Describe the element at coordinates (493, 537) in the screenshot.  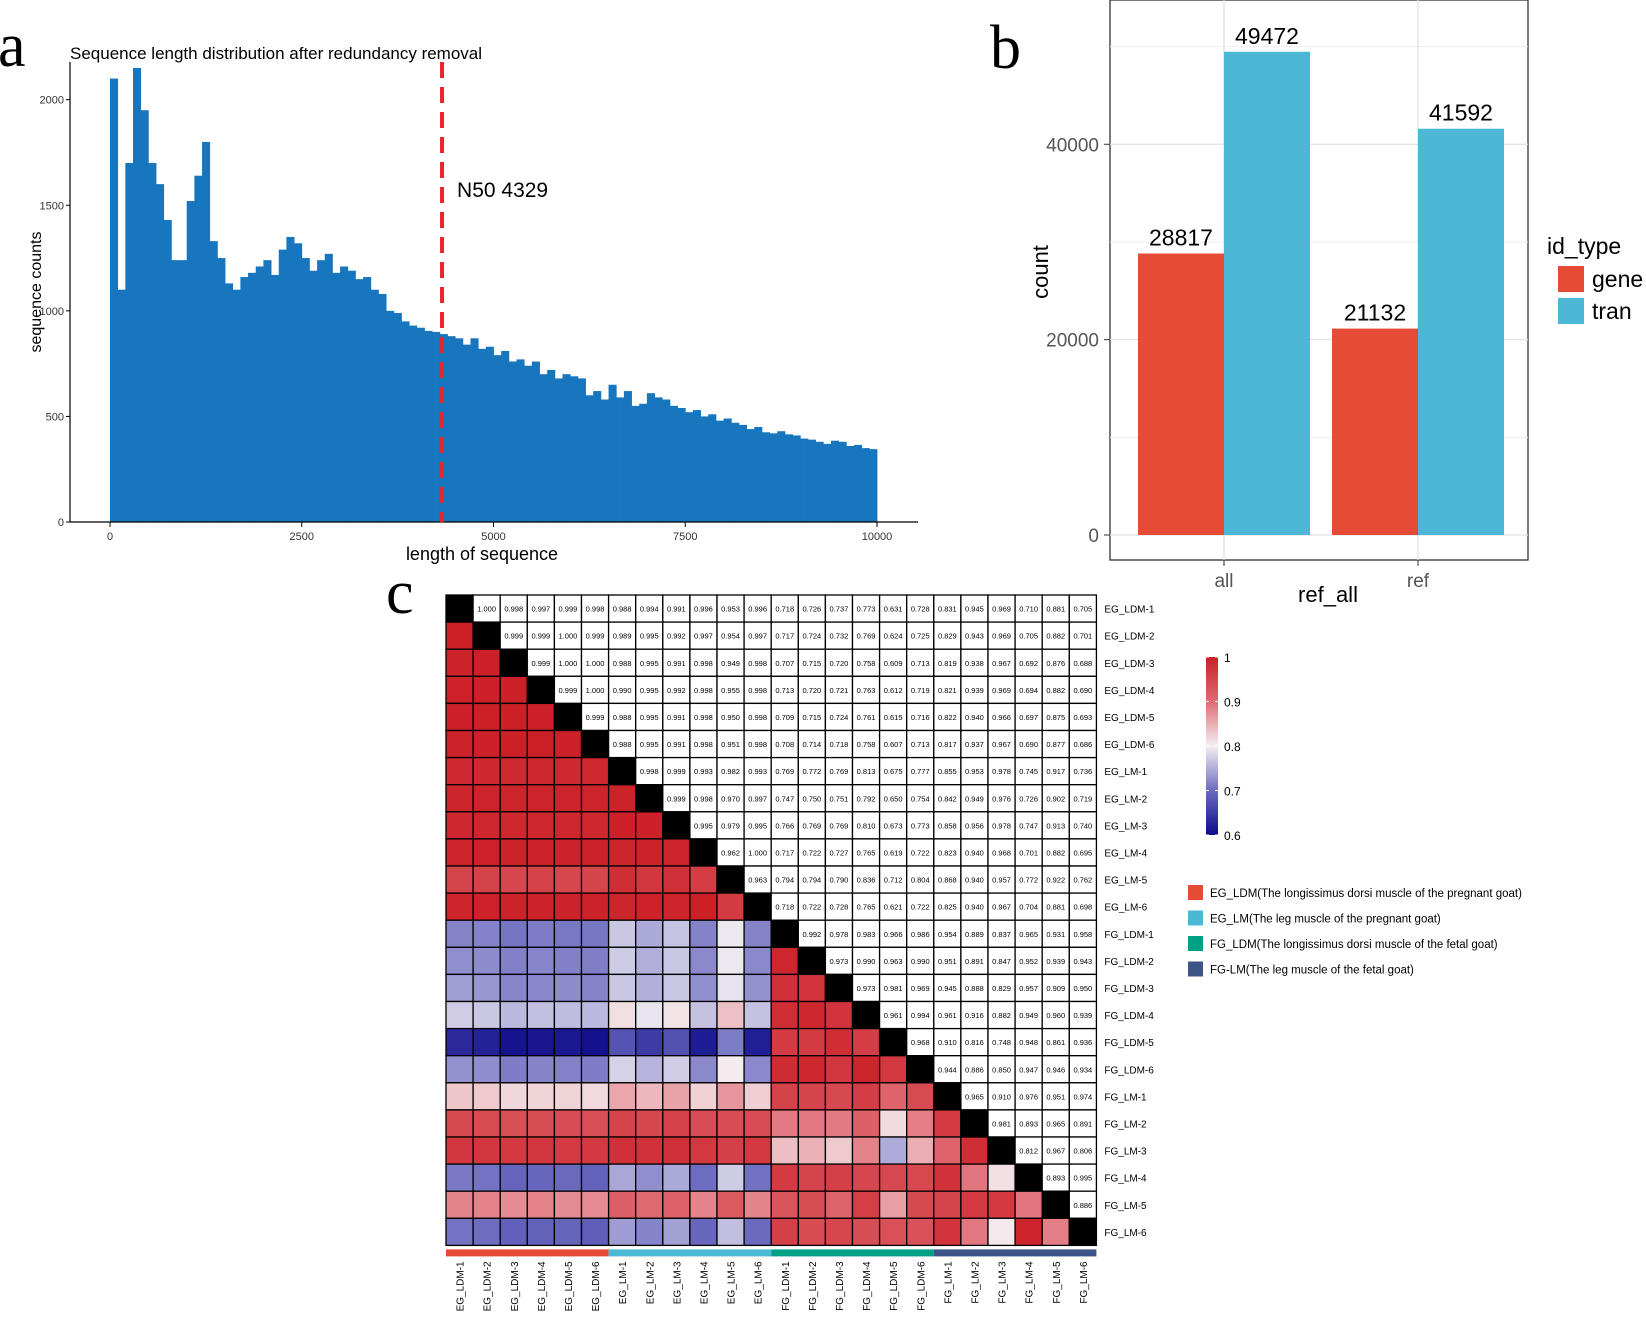
I see `x-tick-label: 5000` at that location.